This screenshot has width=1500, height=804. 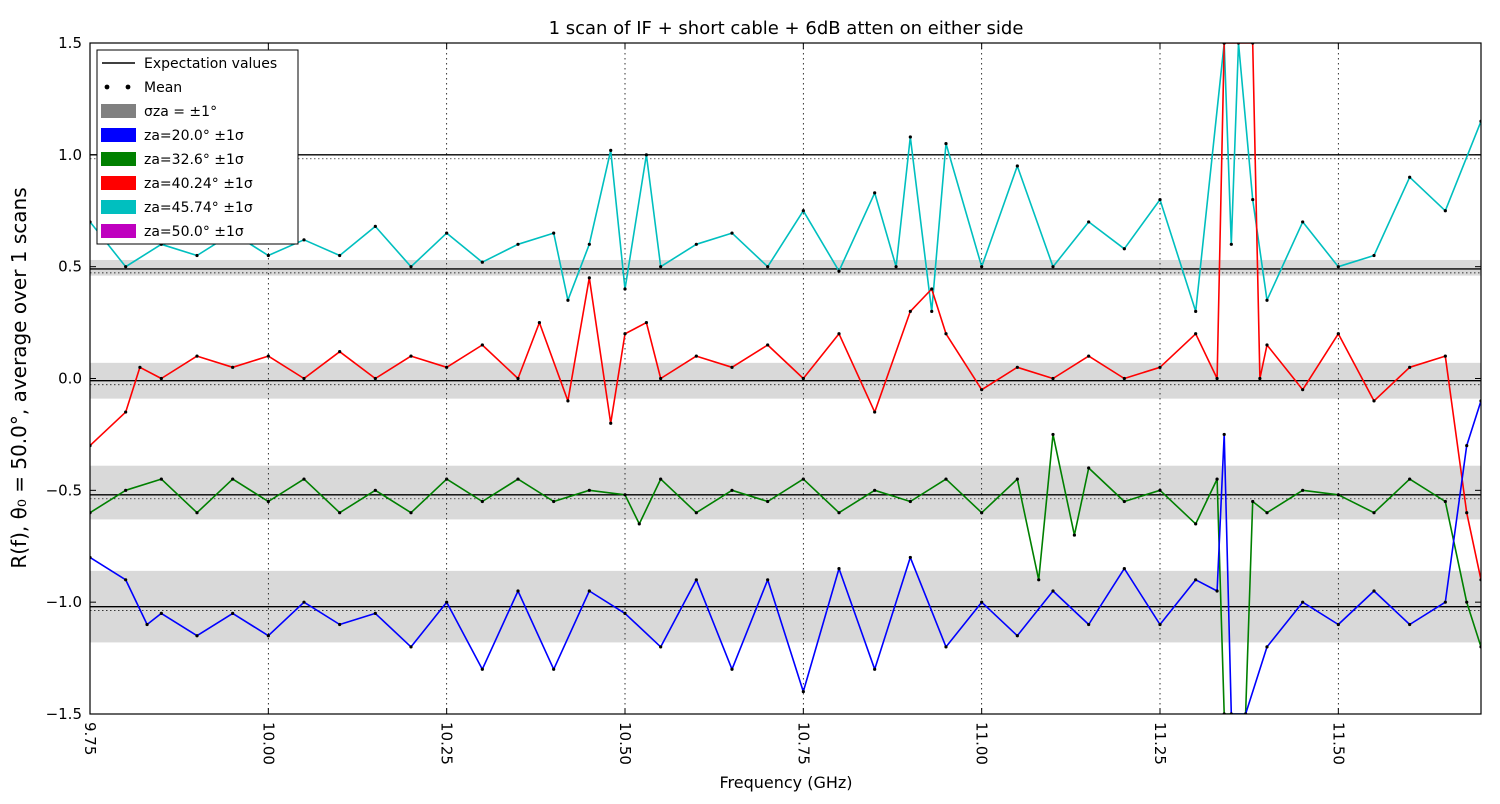 What do you see at coordinates (447, 743) in the screenshot?
I see `x-tick-label-2: 10.25` at bounding box center [447, 743].